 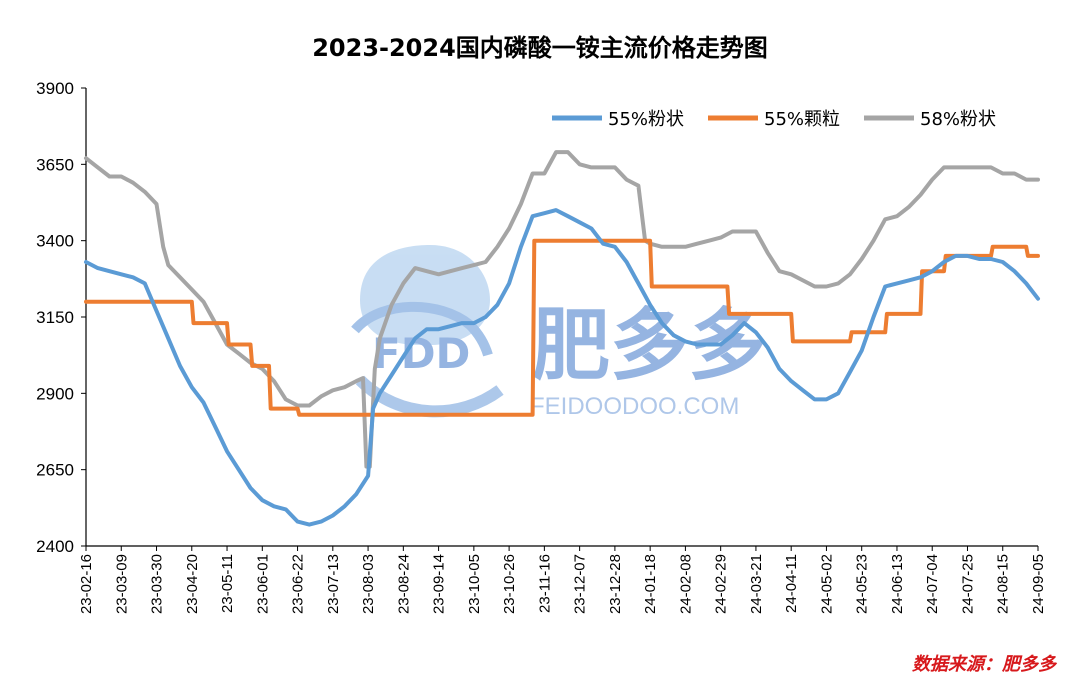 What do you see at coordinates (55, 317) in the screenshot?
I see `y-tick-label: 3150` at bounding box center [55, 317].